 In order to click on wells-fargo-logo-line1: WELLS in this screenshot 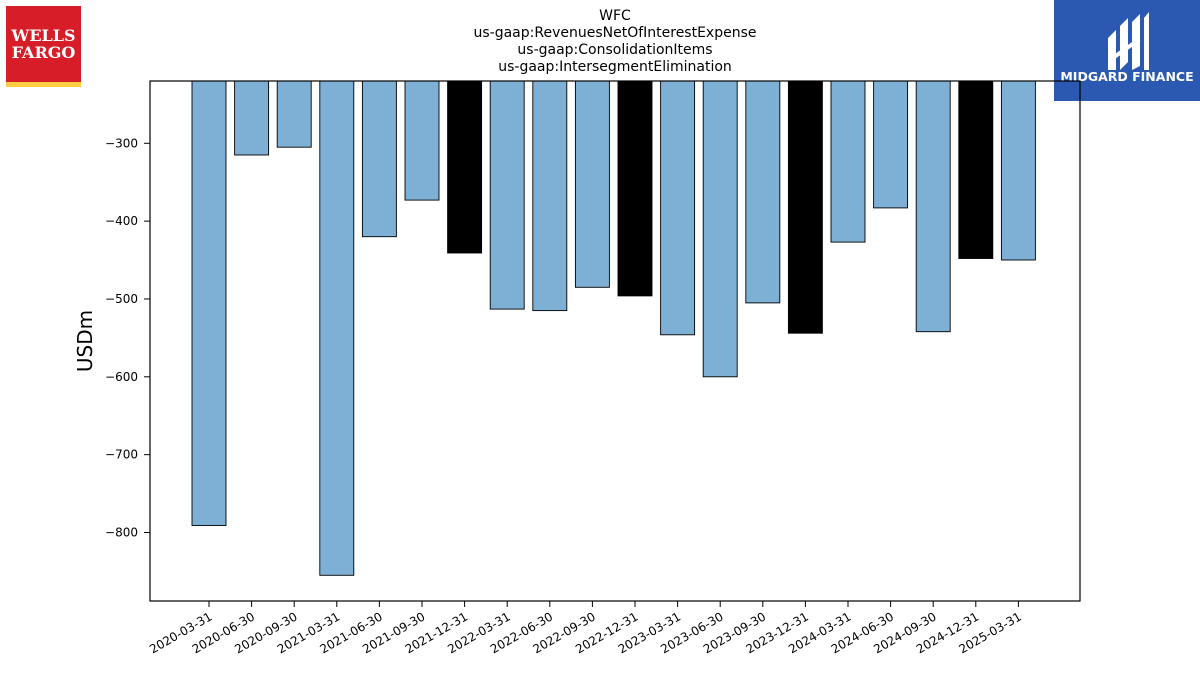, I will do `click(42, 35)`.